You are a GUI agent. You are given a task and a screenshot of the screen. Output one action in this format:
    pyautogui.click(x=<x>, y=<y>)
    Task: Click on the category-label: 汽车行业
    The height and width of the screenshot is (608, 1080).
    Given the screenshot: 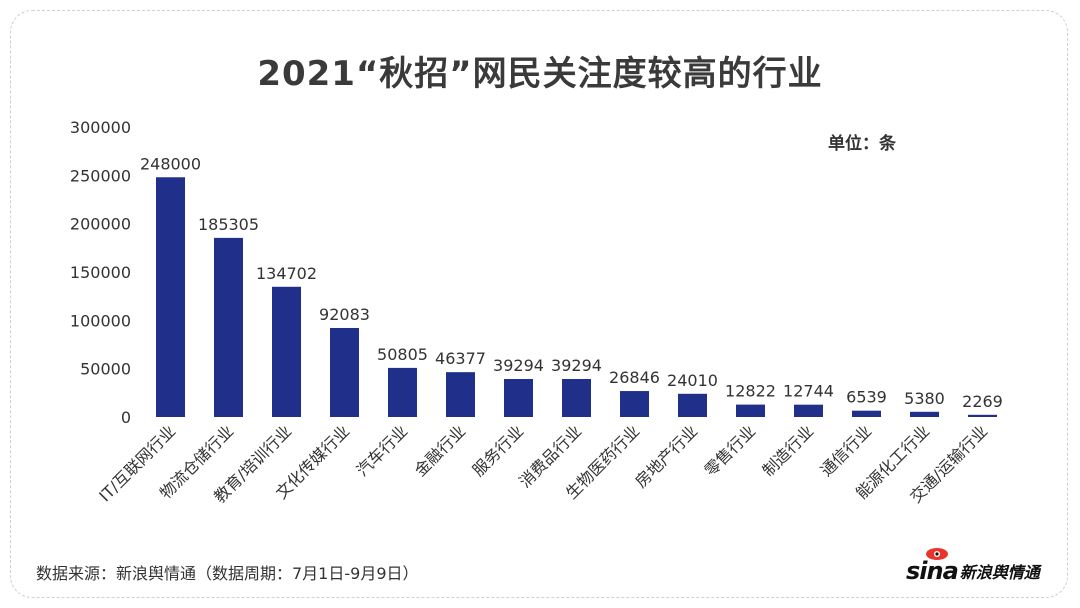 What is the action you would take?
    pyautogui.click(x=382, y=450)
    